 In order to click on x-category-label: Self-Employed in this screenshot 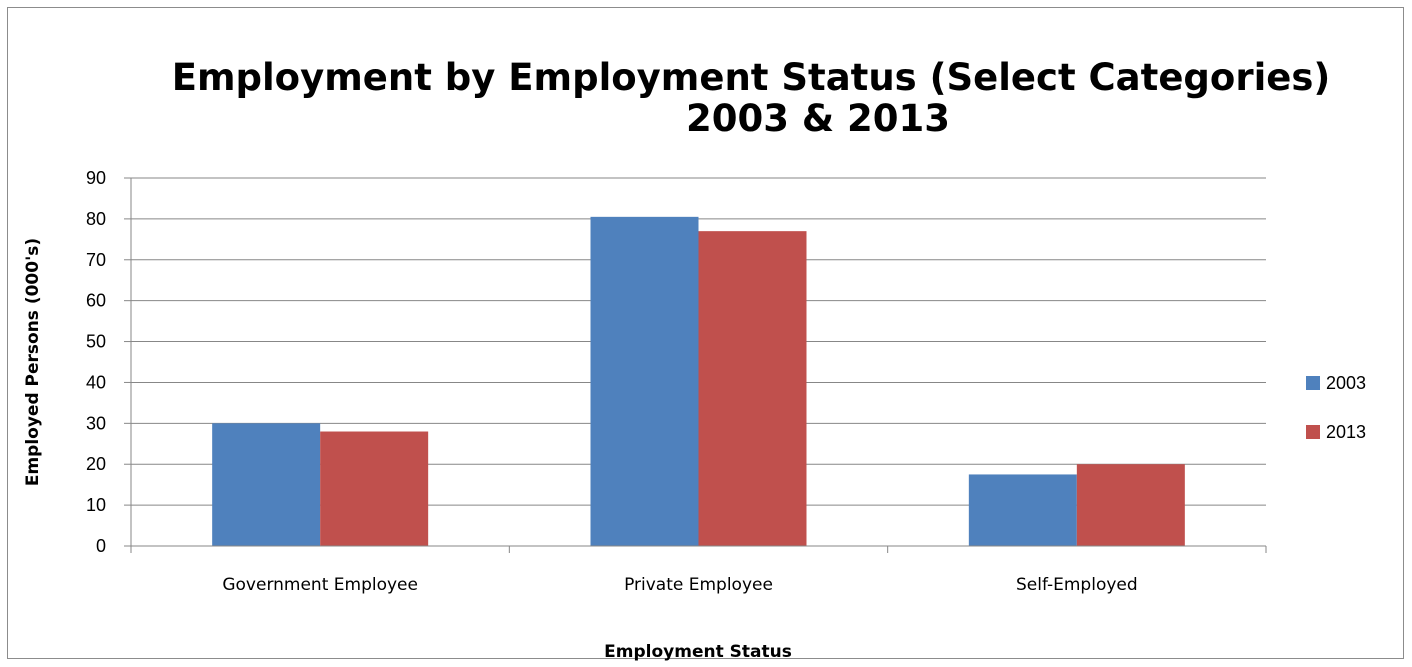, I will do `click(1077, 585)`.